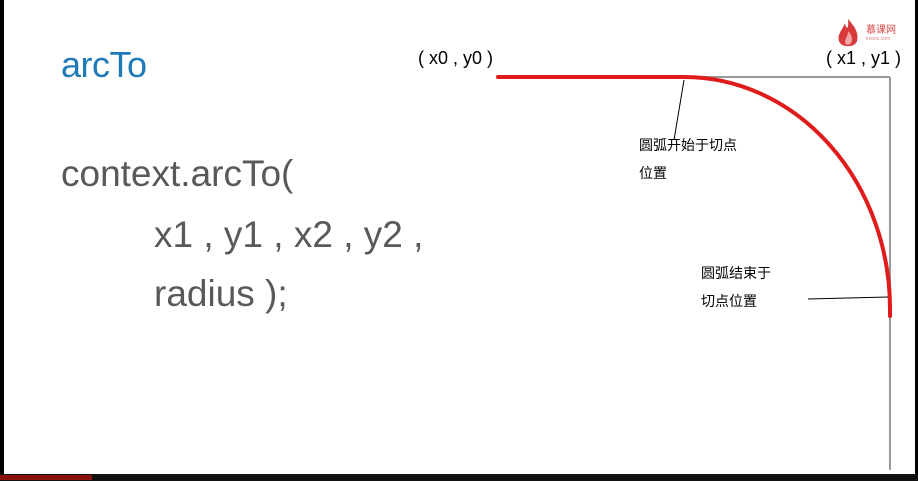 This screenshot has height=481, width=918. Describe the element at coordinates (736, 287) in the screenshot. I see `arc-end-note: 圆弧结束于 切点位置` at that location.